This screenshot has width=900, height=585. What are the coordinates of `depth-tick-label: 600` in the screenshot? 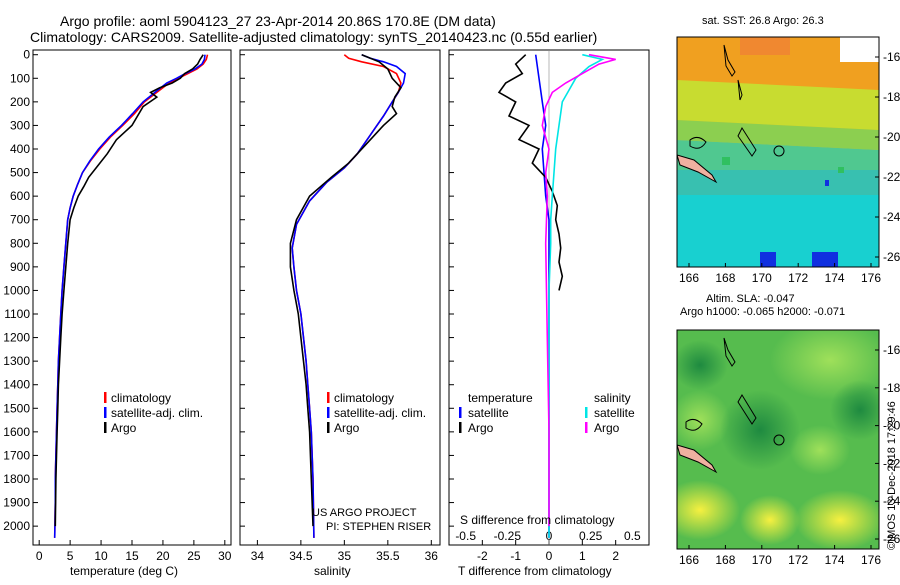 It's located at (20, 196).